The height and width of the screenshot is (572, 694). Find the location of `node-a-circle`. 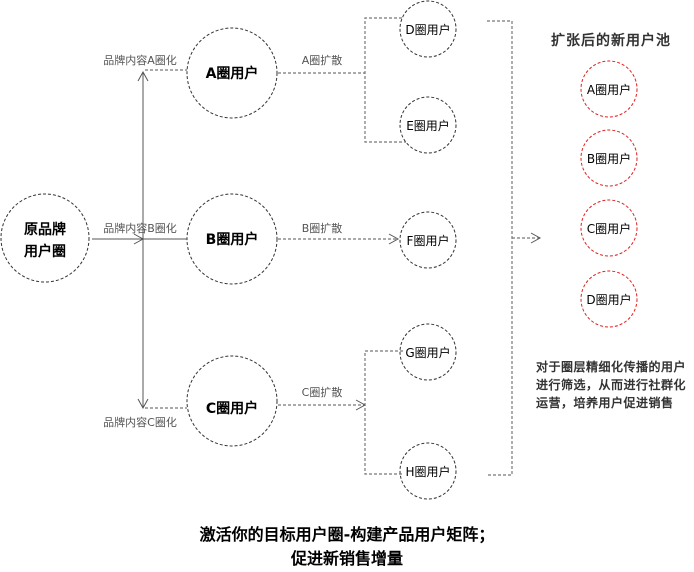

node-a-circle is located at coordinates (232, 73).